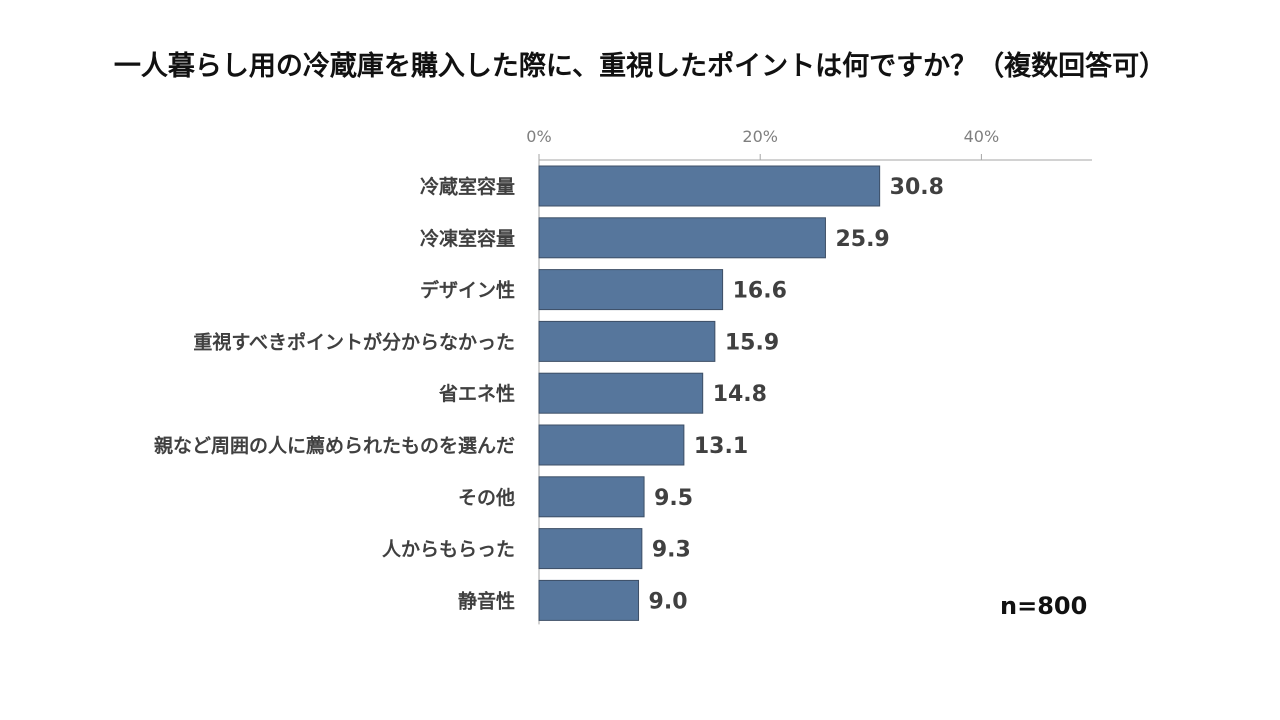 The image size is (1280, 720). What do you see at coordinates (334, 445) in the screenshot?
I see `category-label: 親など周囲の人に薦められたものを選んだ` at bounding box center [334, 445].